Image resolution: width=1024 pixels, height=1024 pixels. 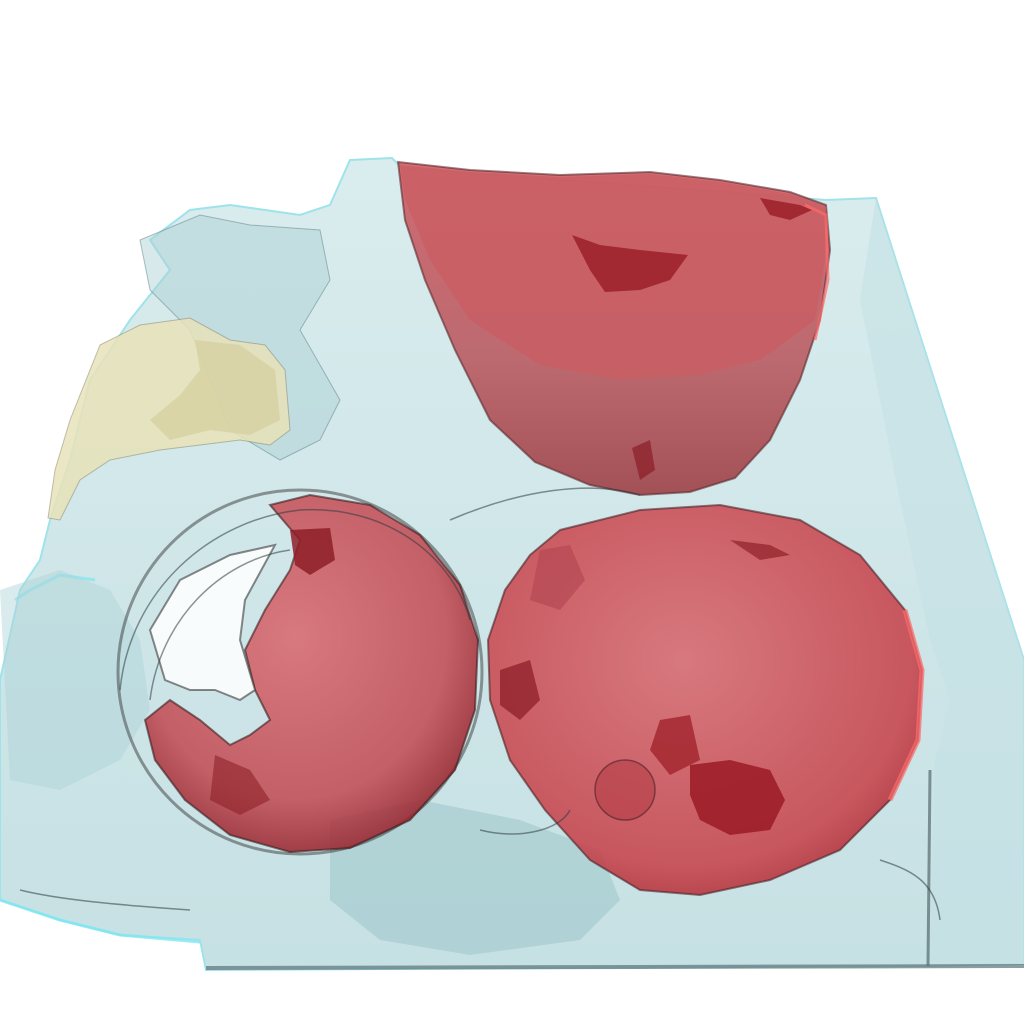 What do you see at coordinates (300, 672) in the screenshot?
I see `red-sphere-left` at bounding box center [300, 672].